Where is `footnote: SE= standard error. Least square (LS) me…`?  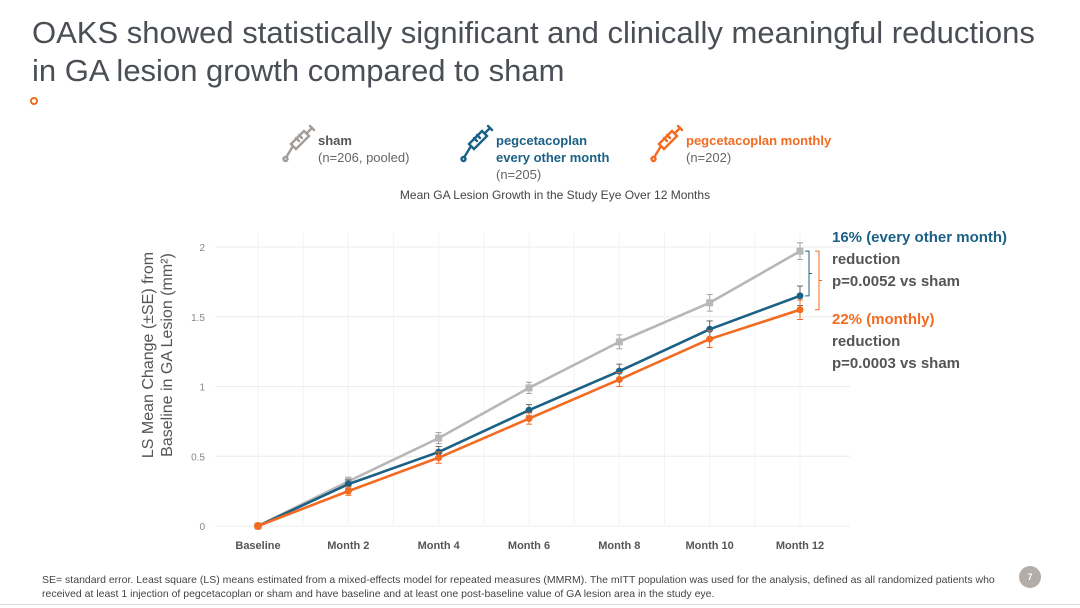
footnote: SE= standard error. Least square (LS) me… is located at coordinates (518, 587).